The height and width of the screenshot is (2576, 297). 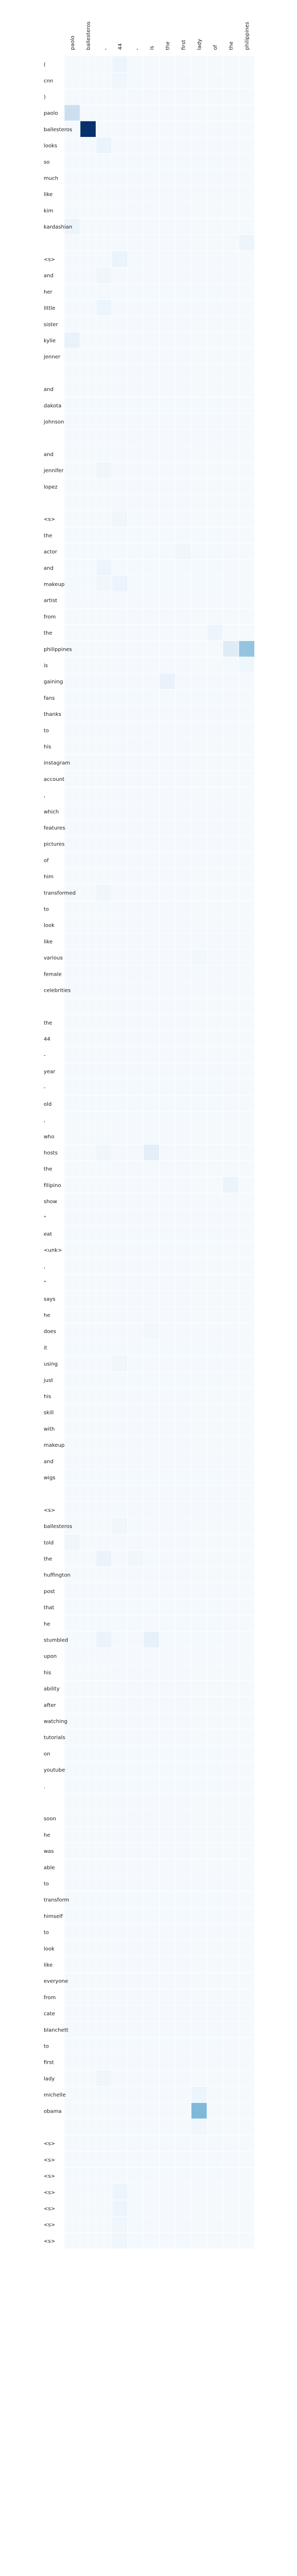 I want to click on y-tick-label: female, so click(x=52, y=974).